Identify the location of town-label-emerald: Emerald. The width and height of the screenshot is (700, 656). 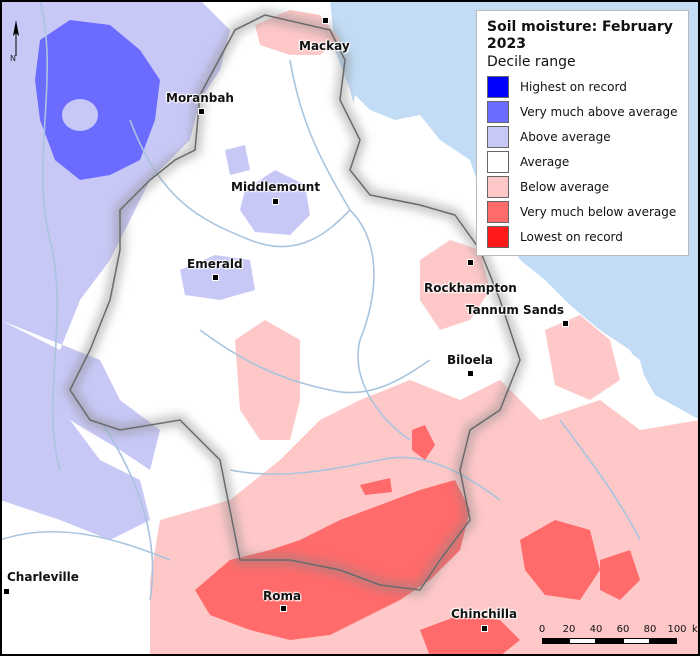
(215, 264).